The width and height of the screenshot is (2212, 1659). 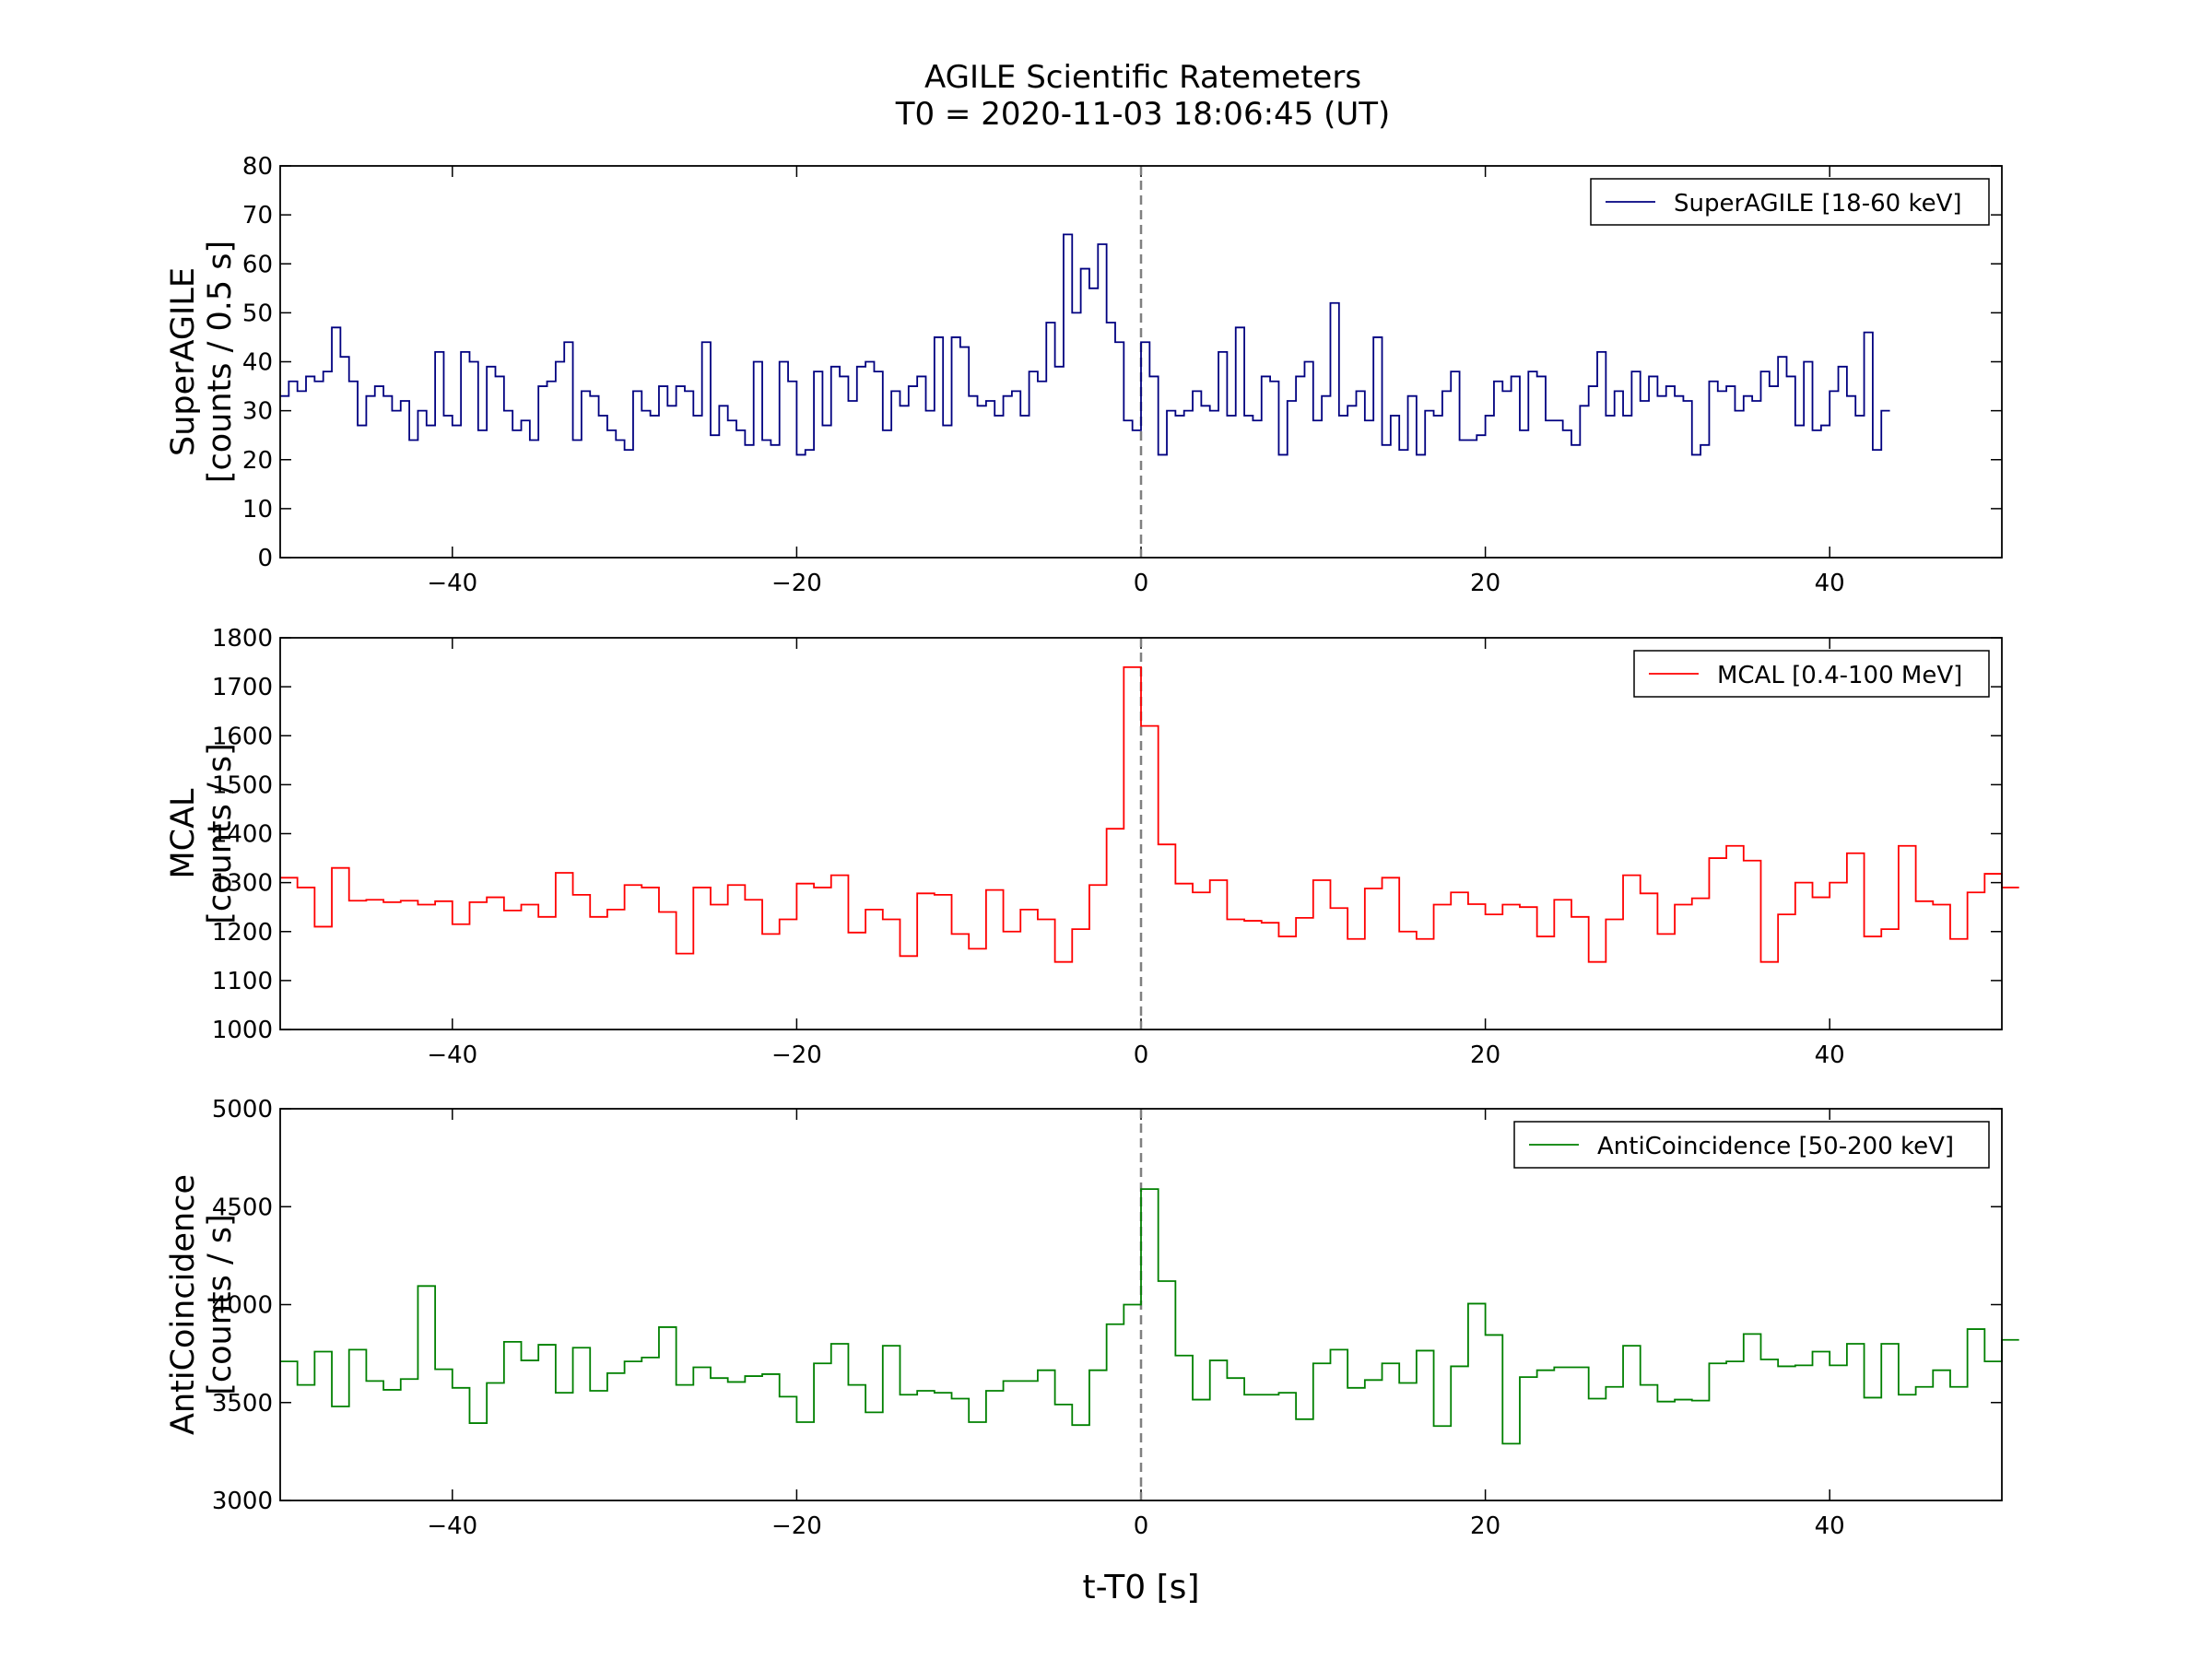 I want to click on y-tick-label: 20, so click(x=257, y=461).